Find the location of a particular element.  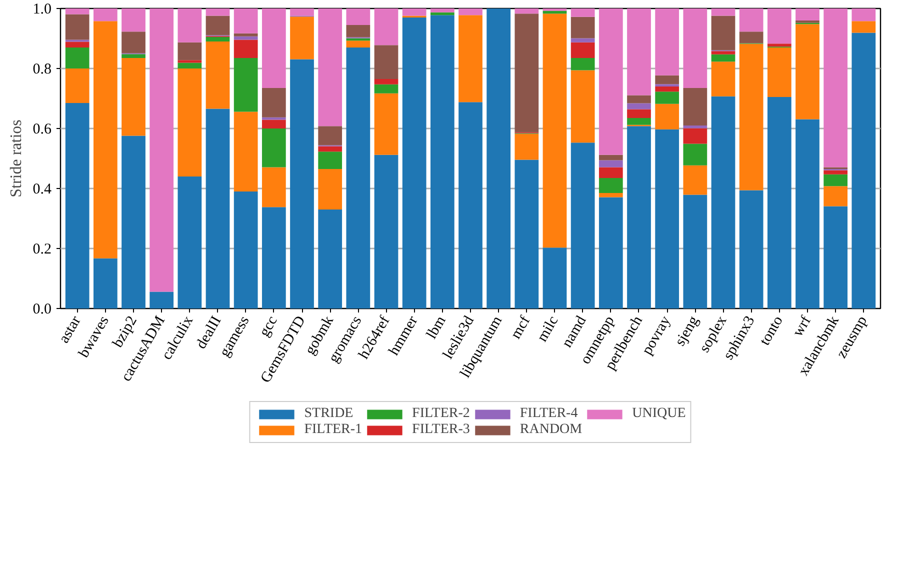

legend-label: UNIQUE is located at coordinates (659, 414).